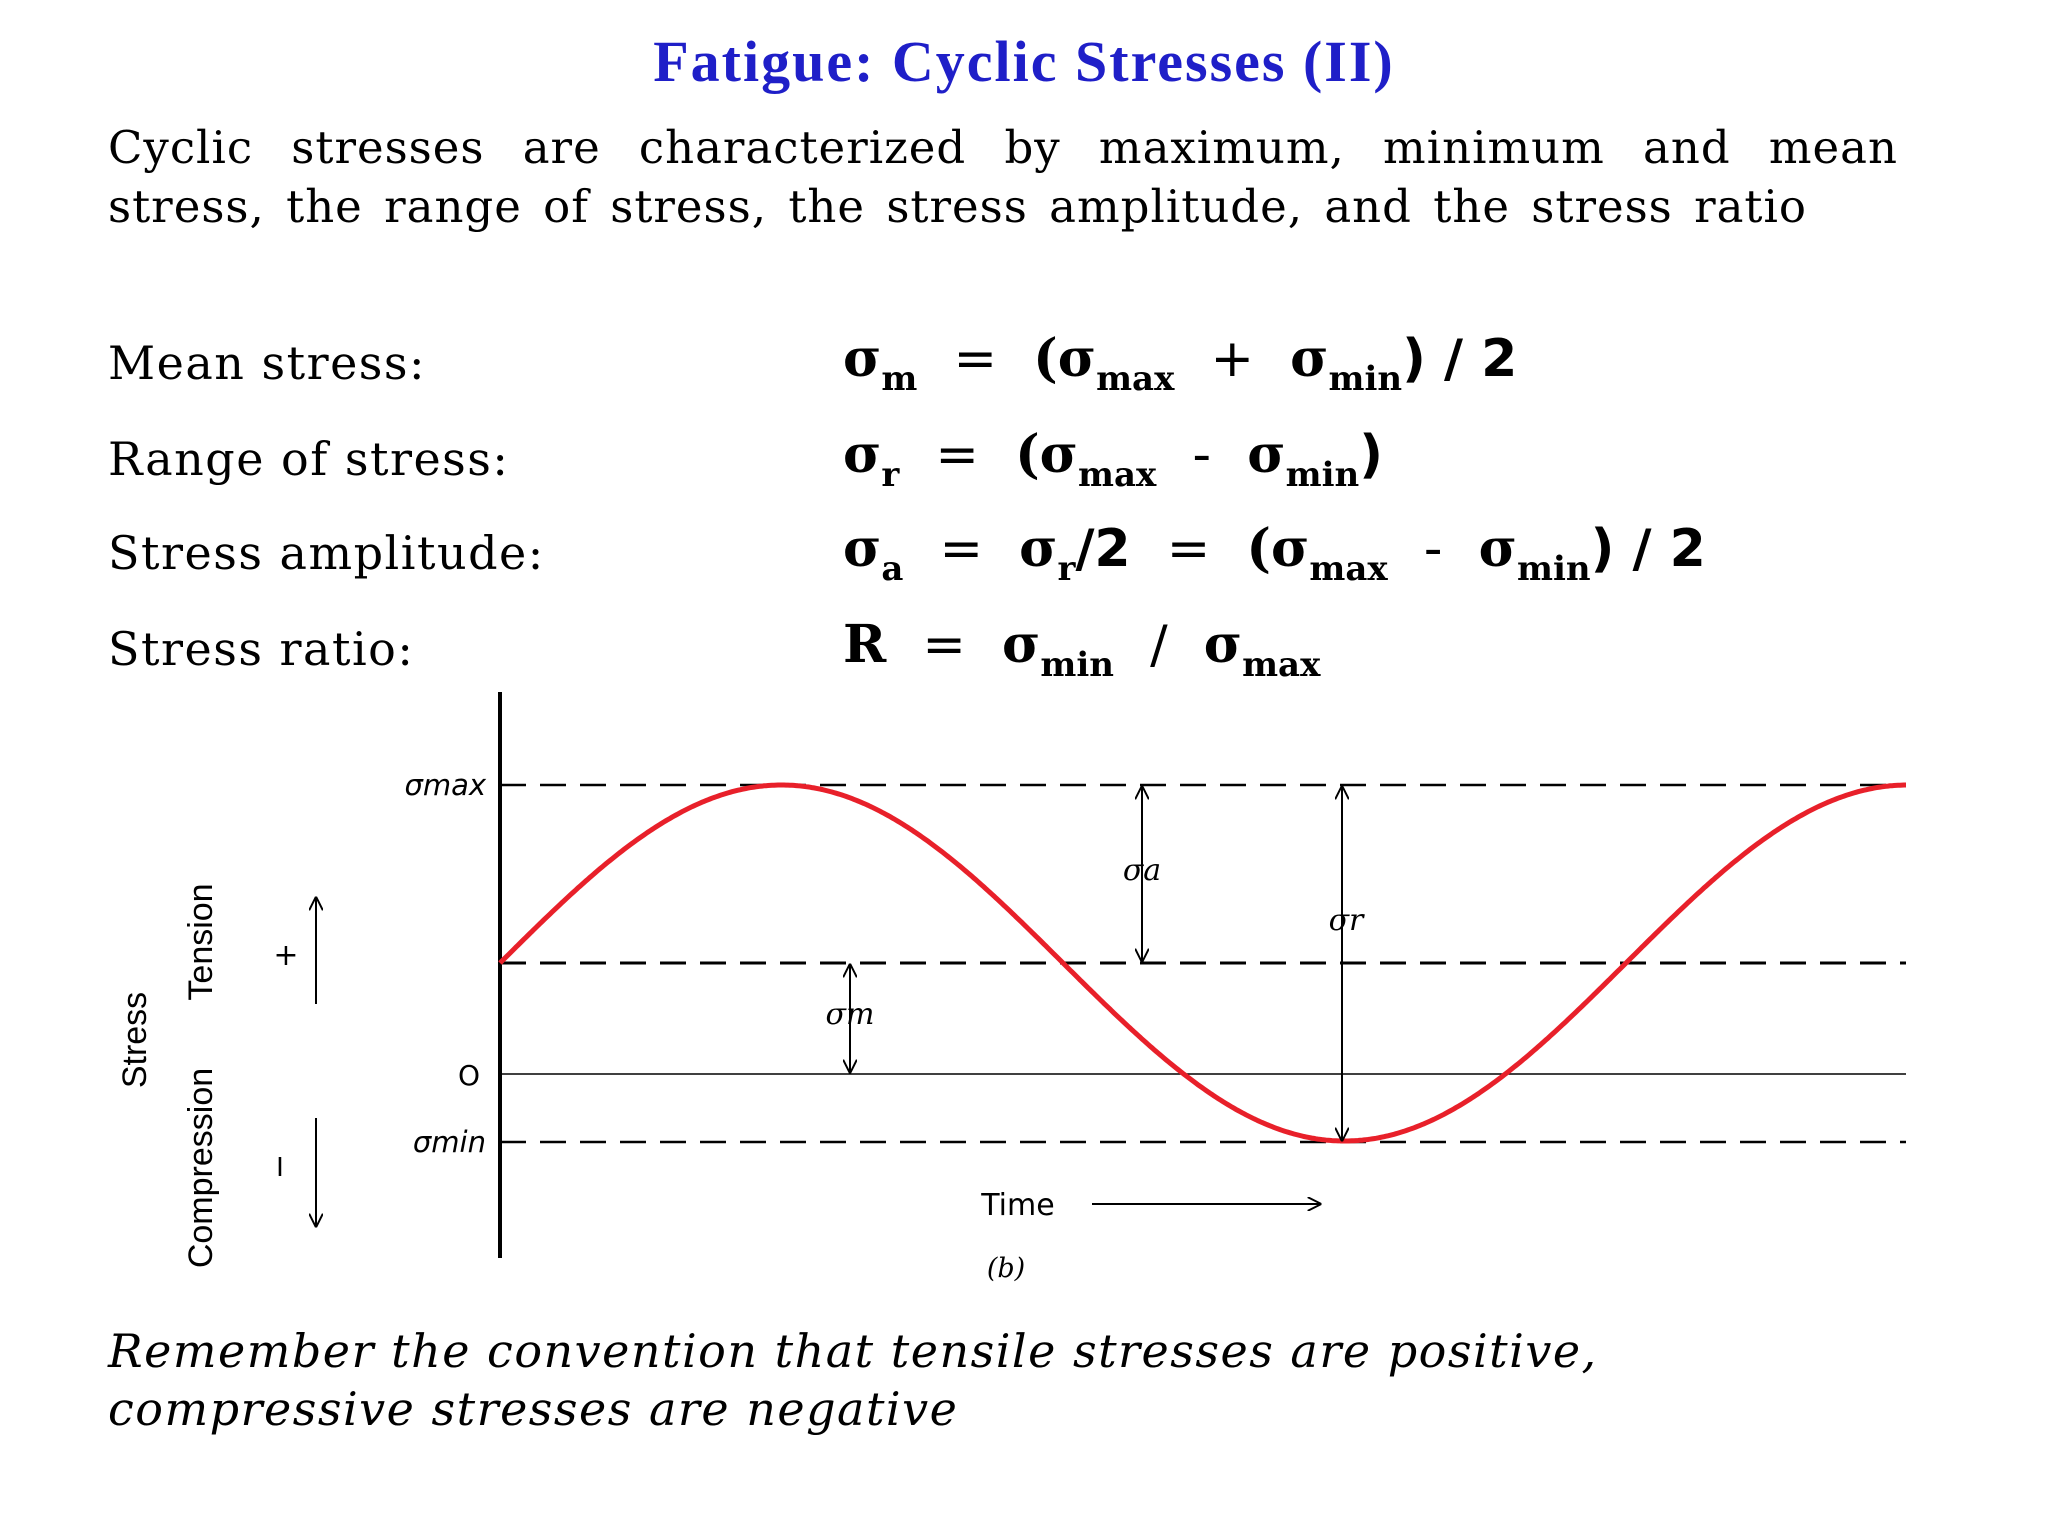 The image size is (2048, 1536). I want to click on definition-label: Stress amplitude:, so click(326, 553).